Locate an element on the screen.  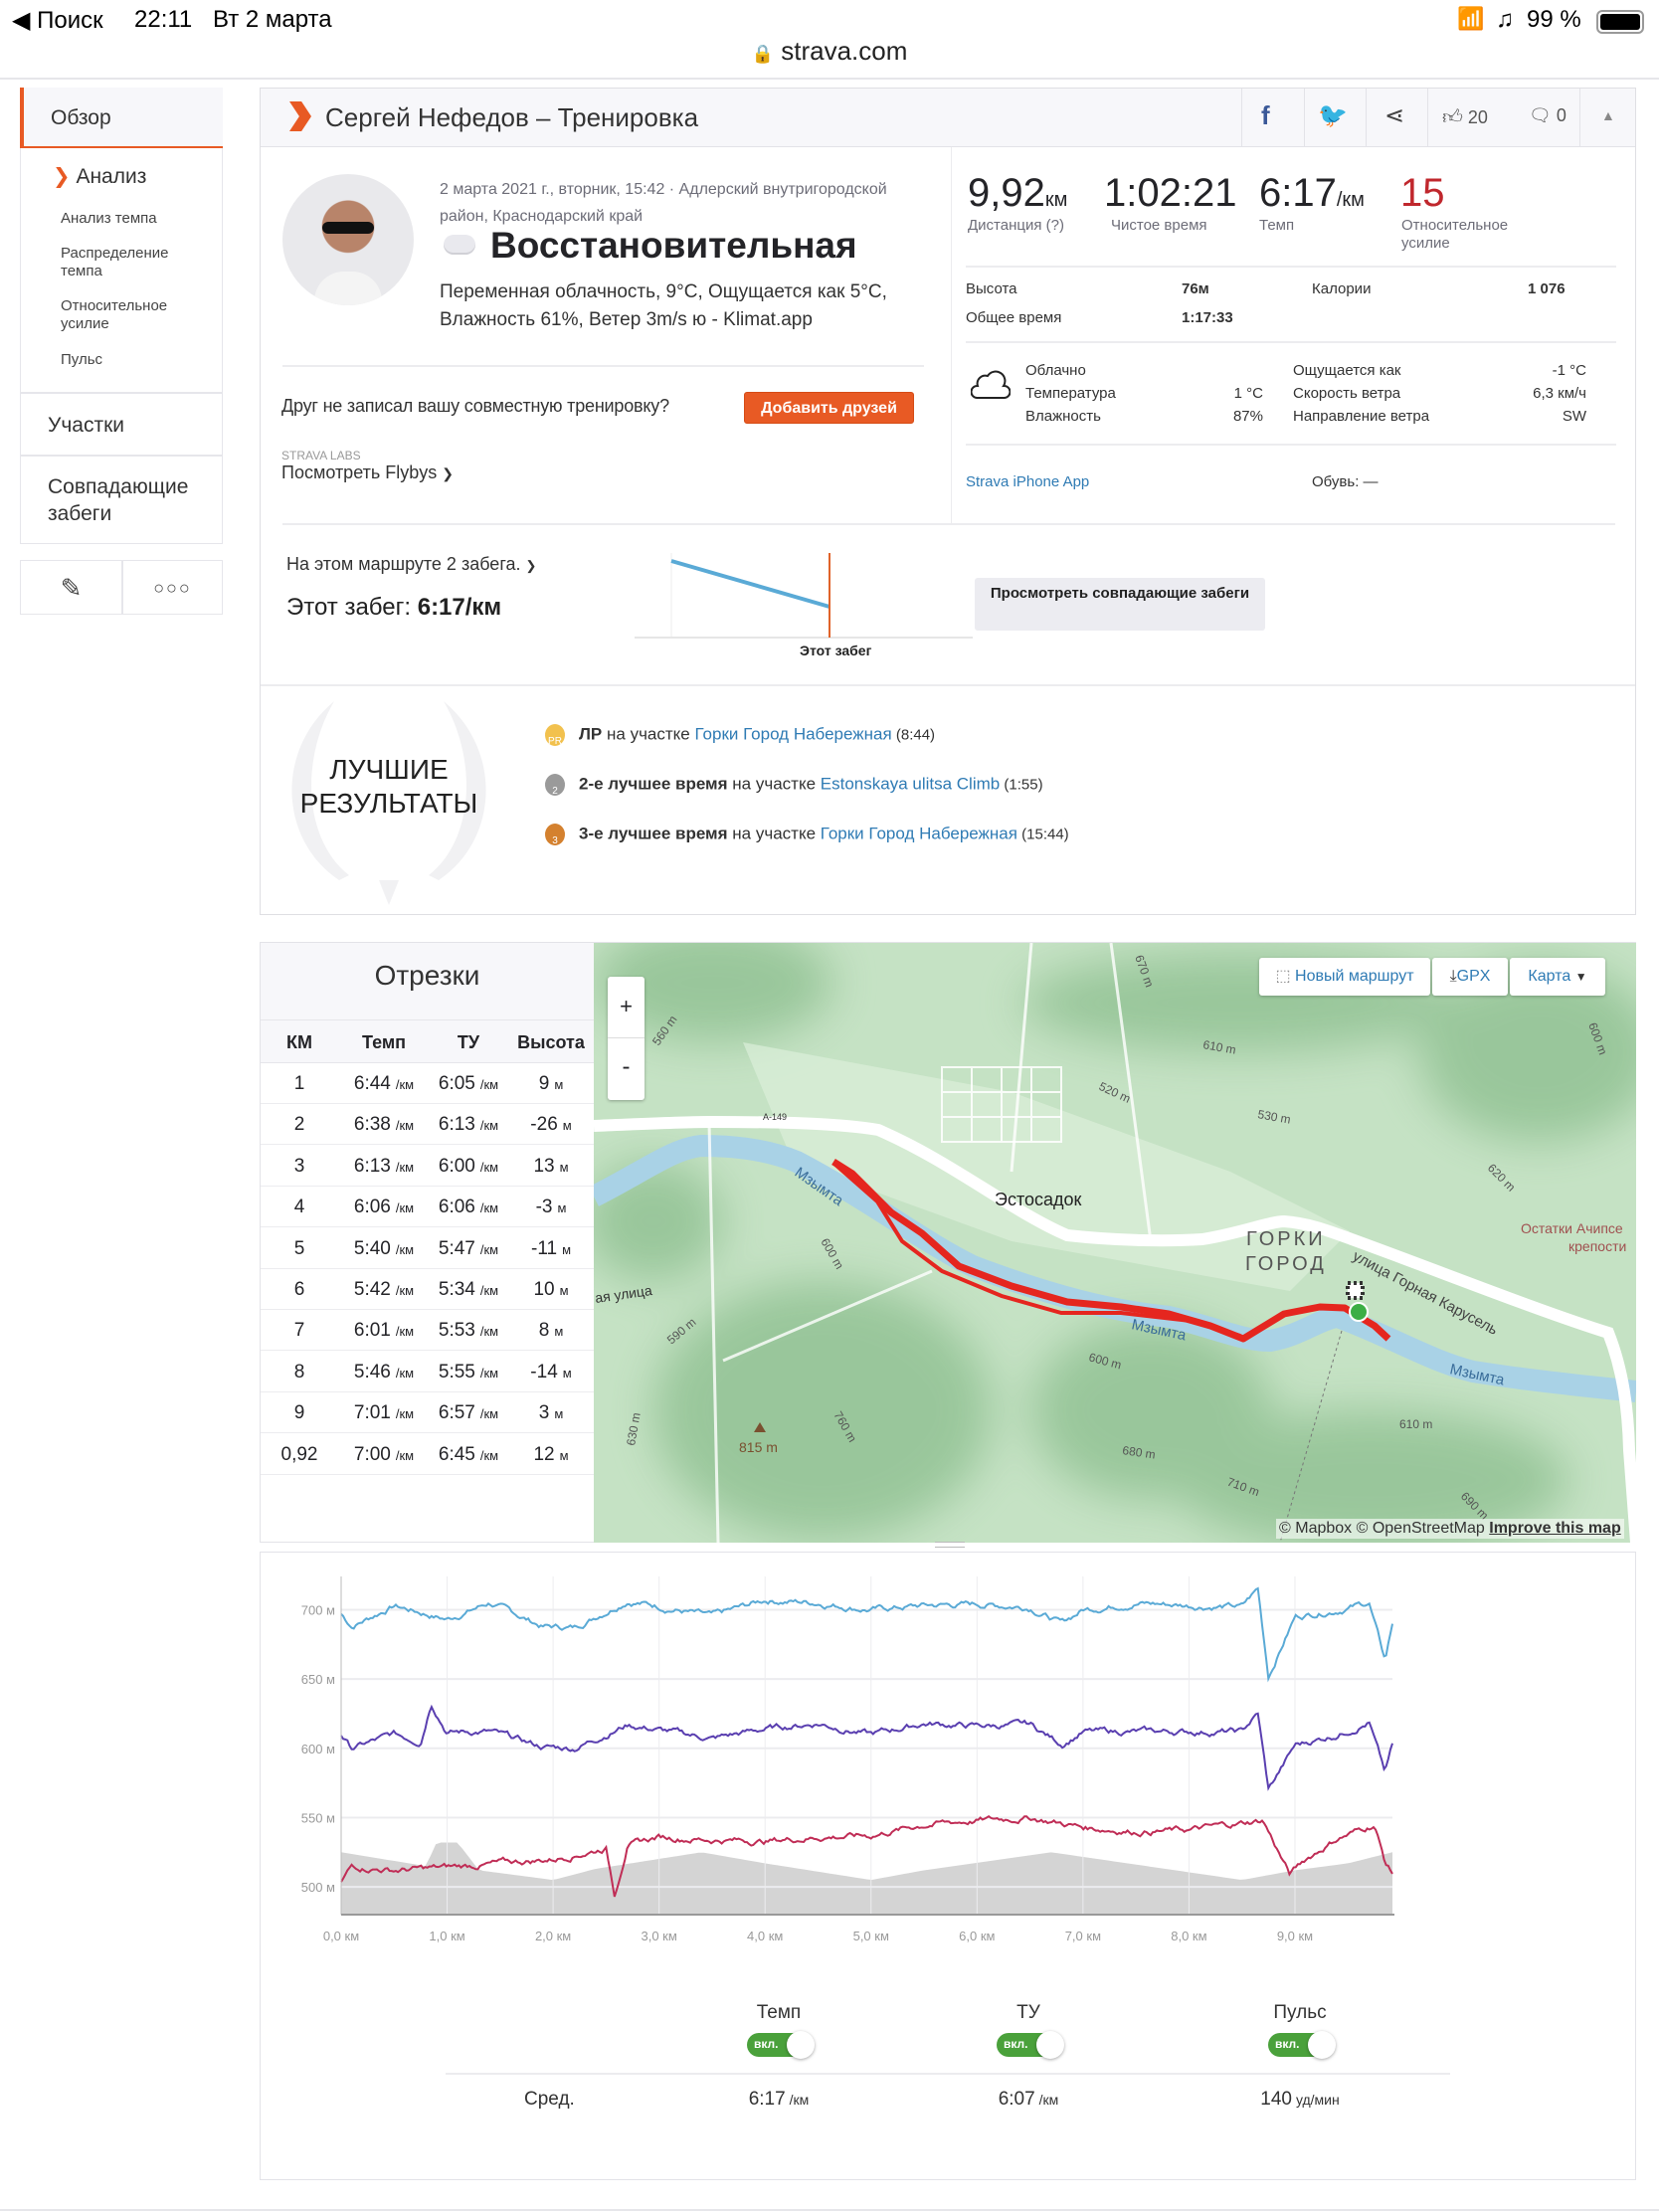
caret-down-icon: ▼ is located at coordinates (1580, 977).